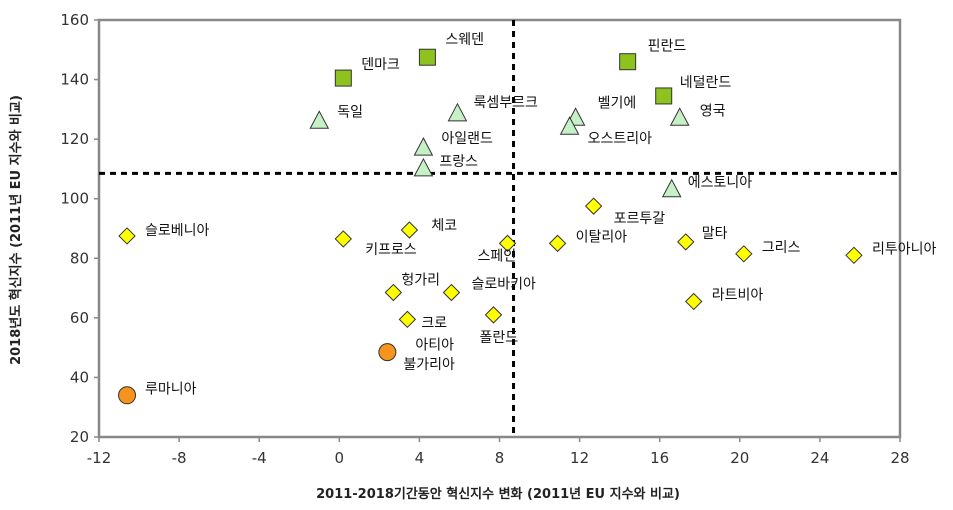  I want to click on point-label: 에스토니아, so click(720, 183).